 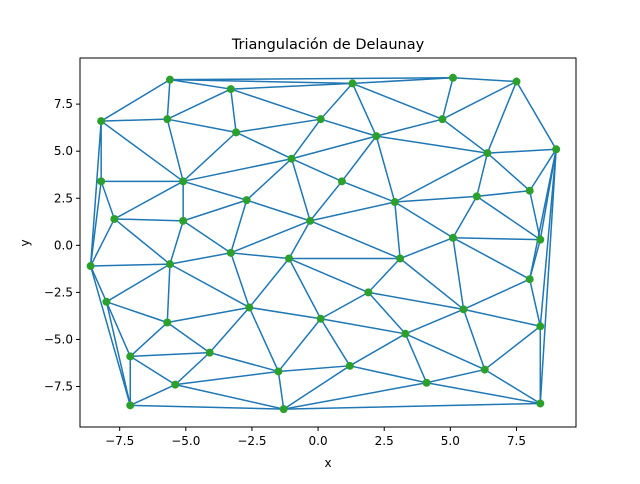 I want to click on x-axis-label: x, so click(x=327, y=463).